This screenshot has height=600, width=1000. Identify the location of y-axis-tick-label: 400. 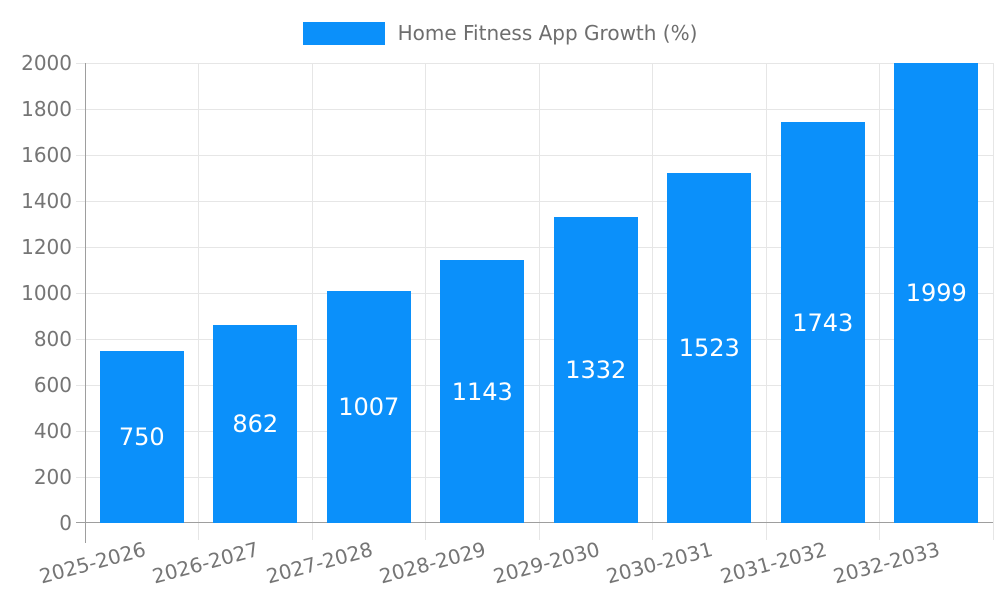
(52, 431).